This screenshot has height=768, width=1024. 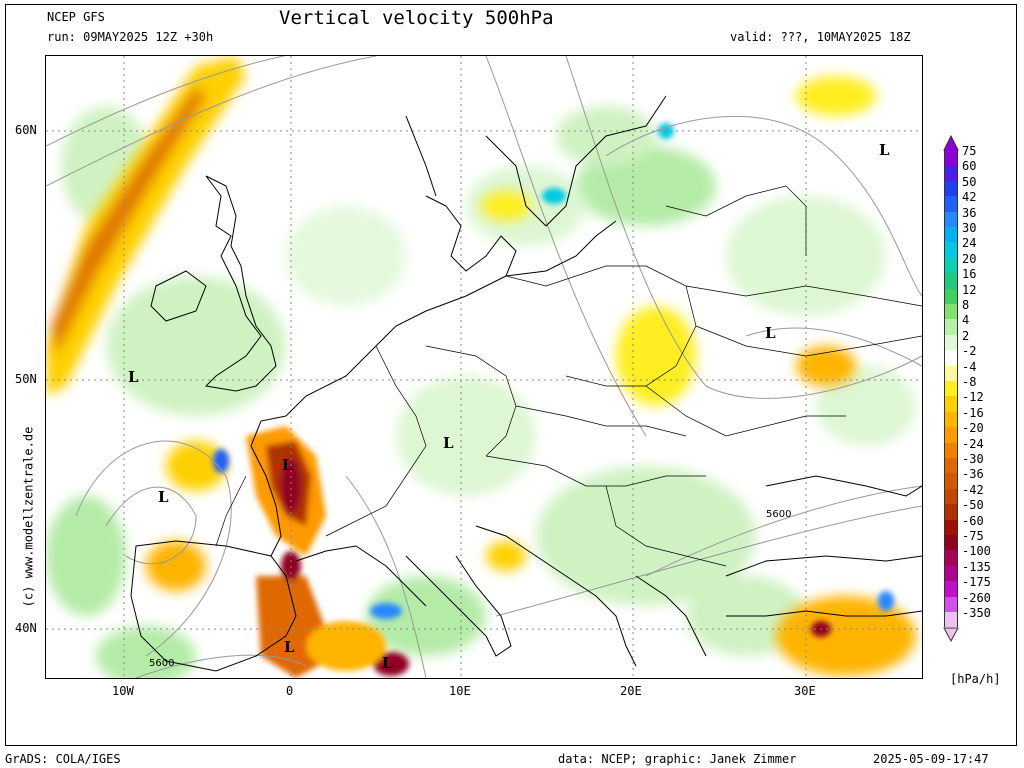 What do you see at coordinates (130, 37) in the screenshot?
I see `run-time: run: 09MAY2025 12Z +30h` at bounding box center [130, 37].